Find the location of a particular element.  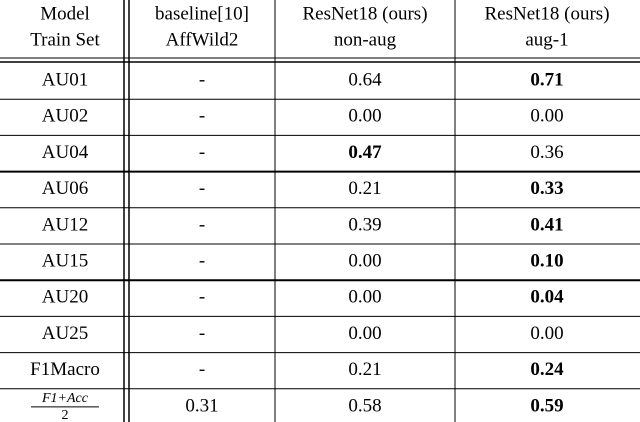

fraction-numerator: F1+Acc is located at coordinates (65, 398).